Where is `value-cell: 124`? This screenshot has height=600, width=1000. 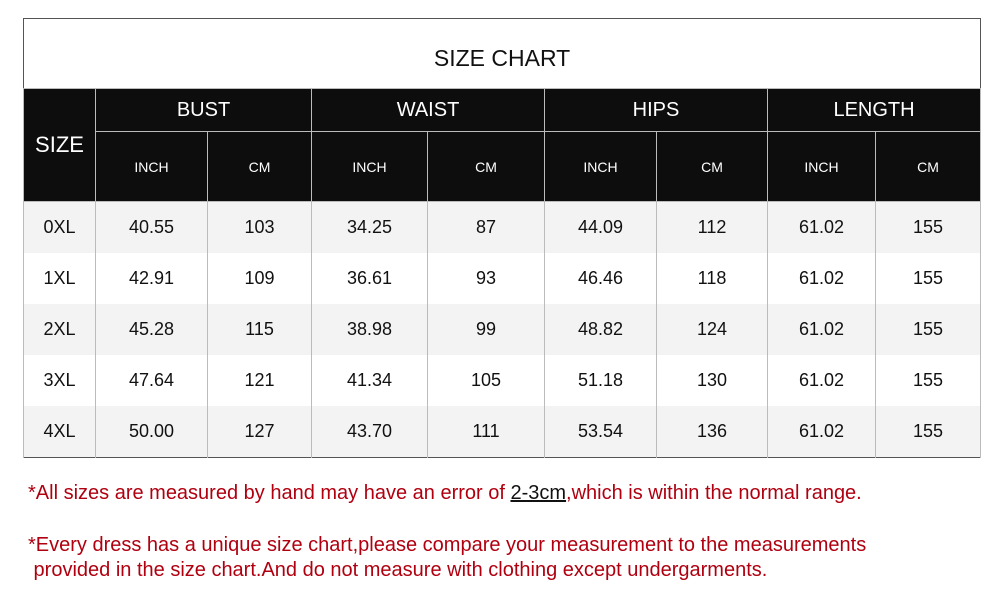
value-cell: 124 is located at coordinates (712, 329).